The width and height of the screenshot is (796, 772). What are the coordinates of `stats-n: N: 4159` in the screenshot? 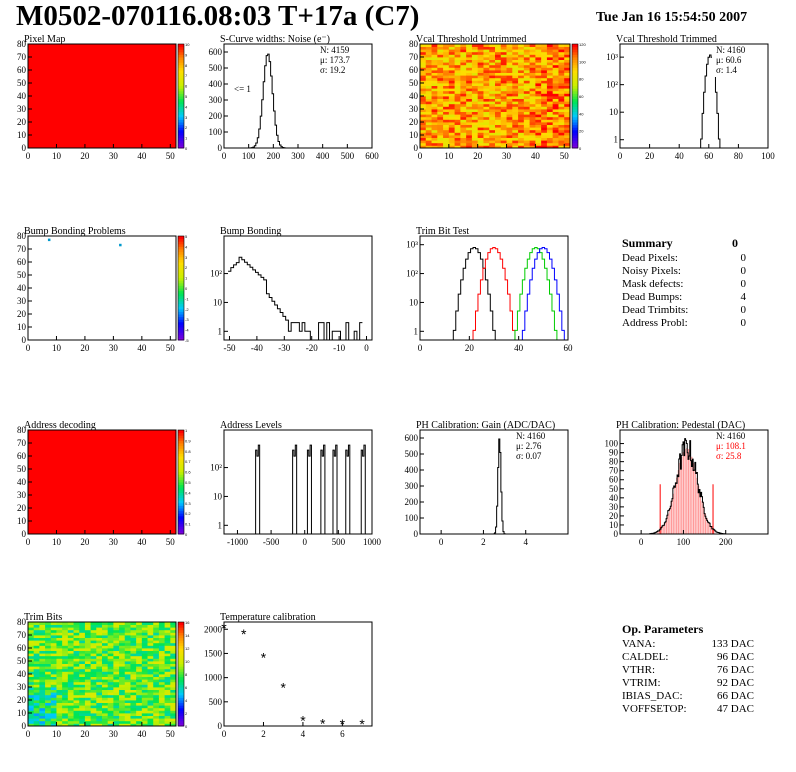 It's located at (335, 50).